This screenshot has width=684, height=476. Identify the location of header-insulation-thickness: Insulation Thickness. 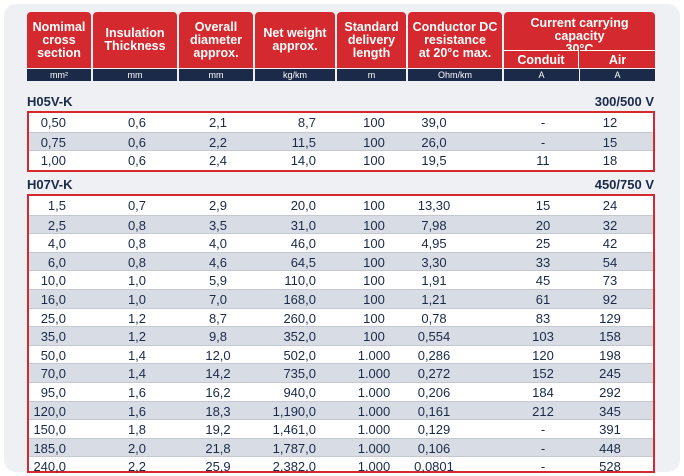
(135, 40).